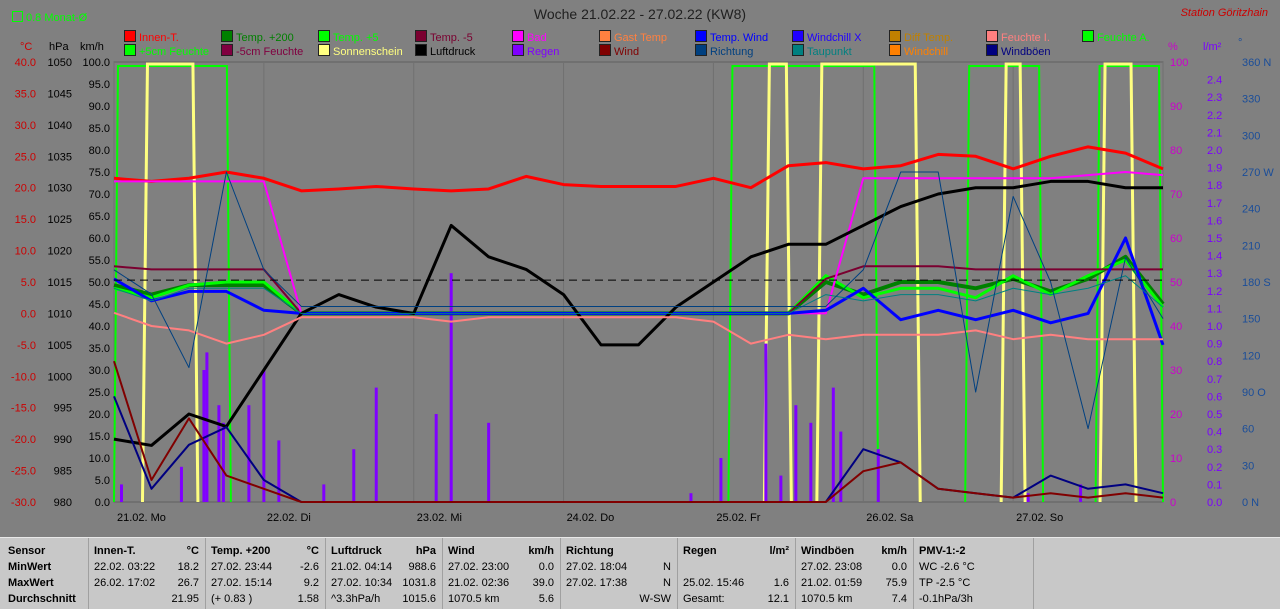 The image size is (1280, 609). I want to click on legend-item: Temp. +200, so click(257, 37).